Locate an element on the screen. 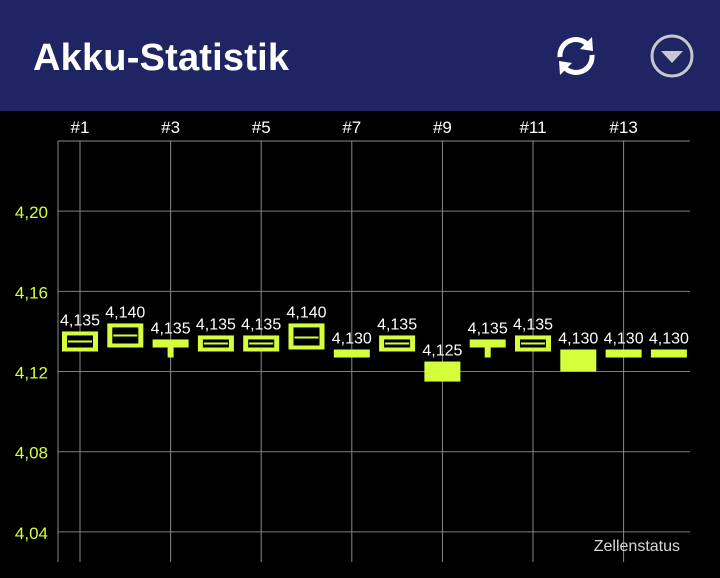 The image size is (720, 578). candle-inner is located at coordinates (306, 336).